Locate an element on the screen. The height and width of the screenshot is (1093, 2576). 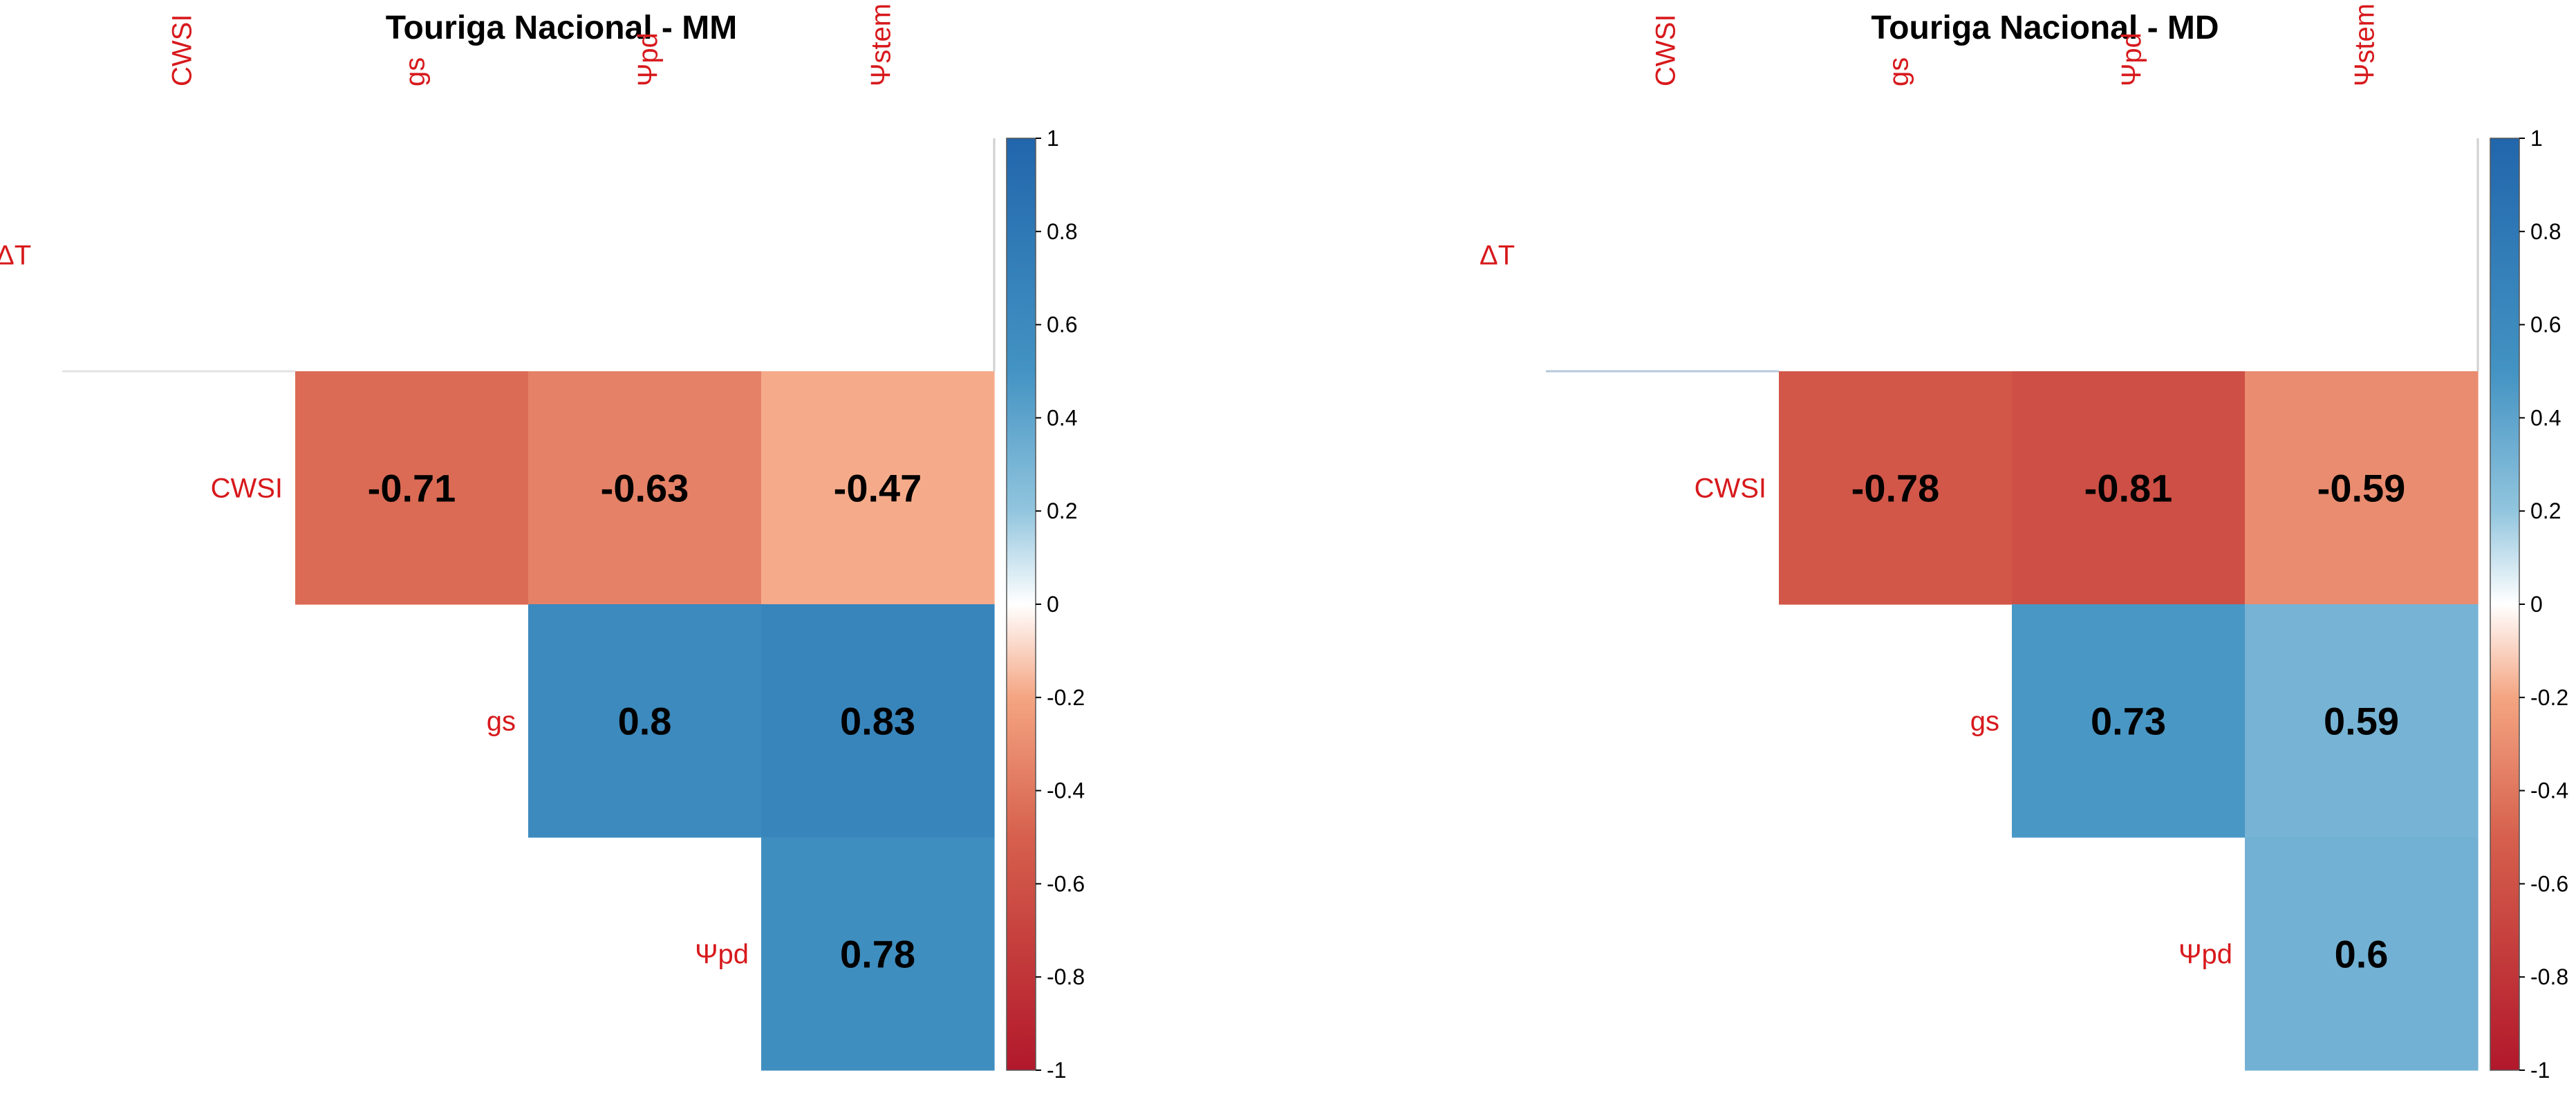
cell-value-label: 0.73 is located at coordinates (2128, 721).